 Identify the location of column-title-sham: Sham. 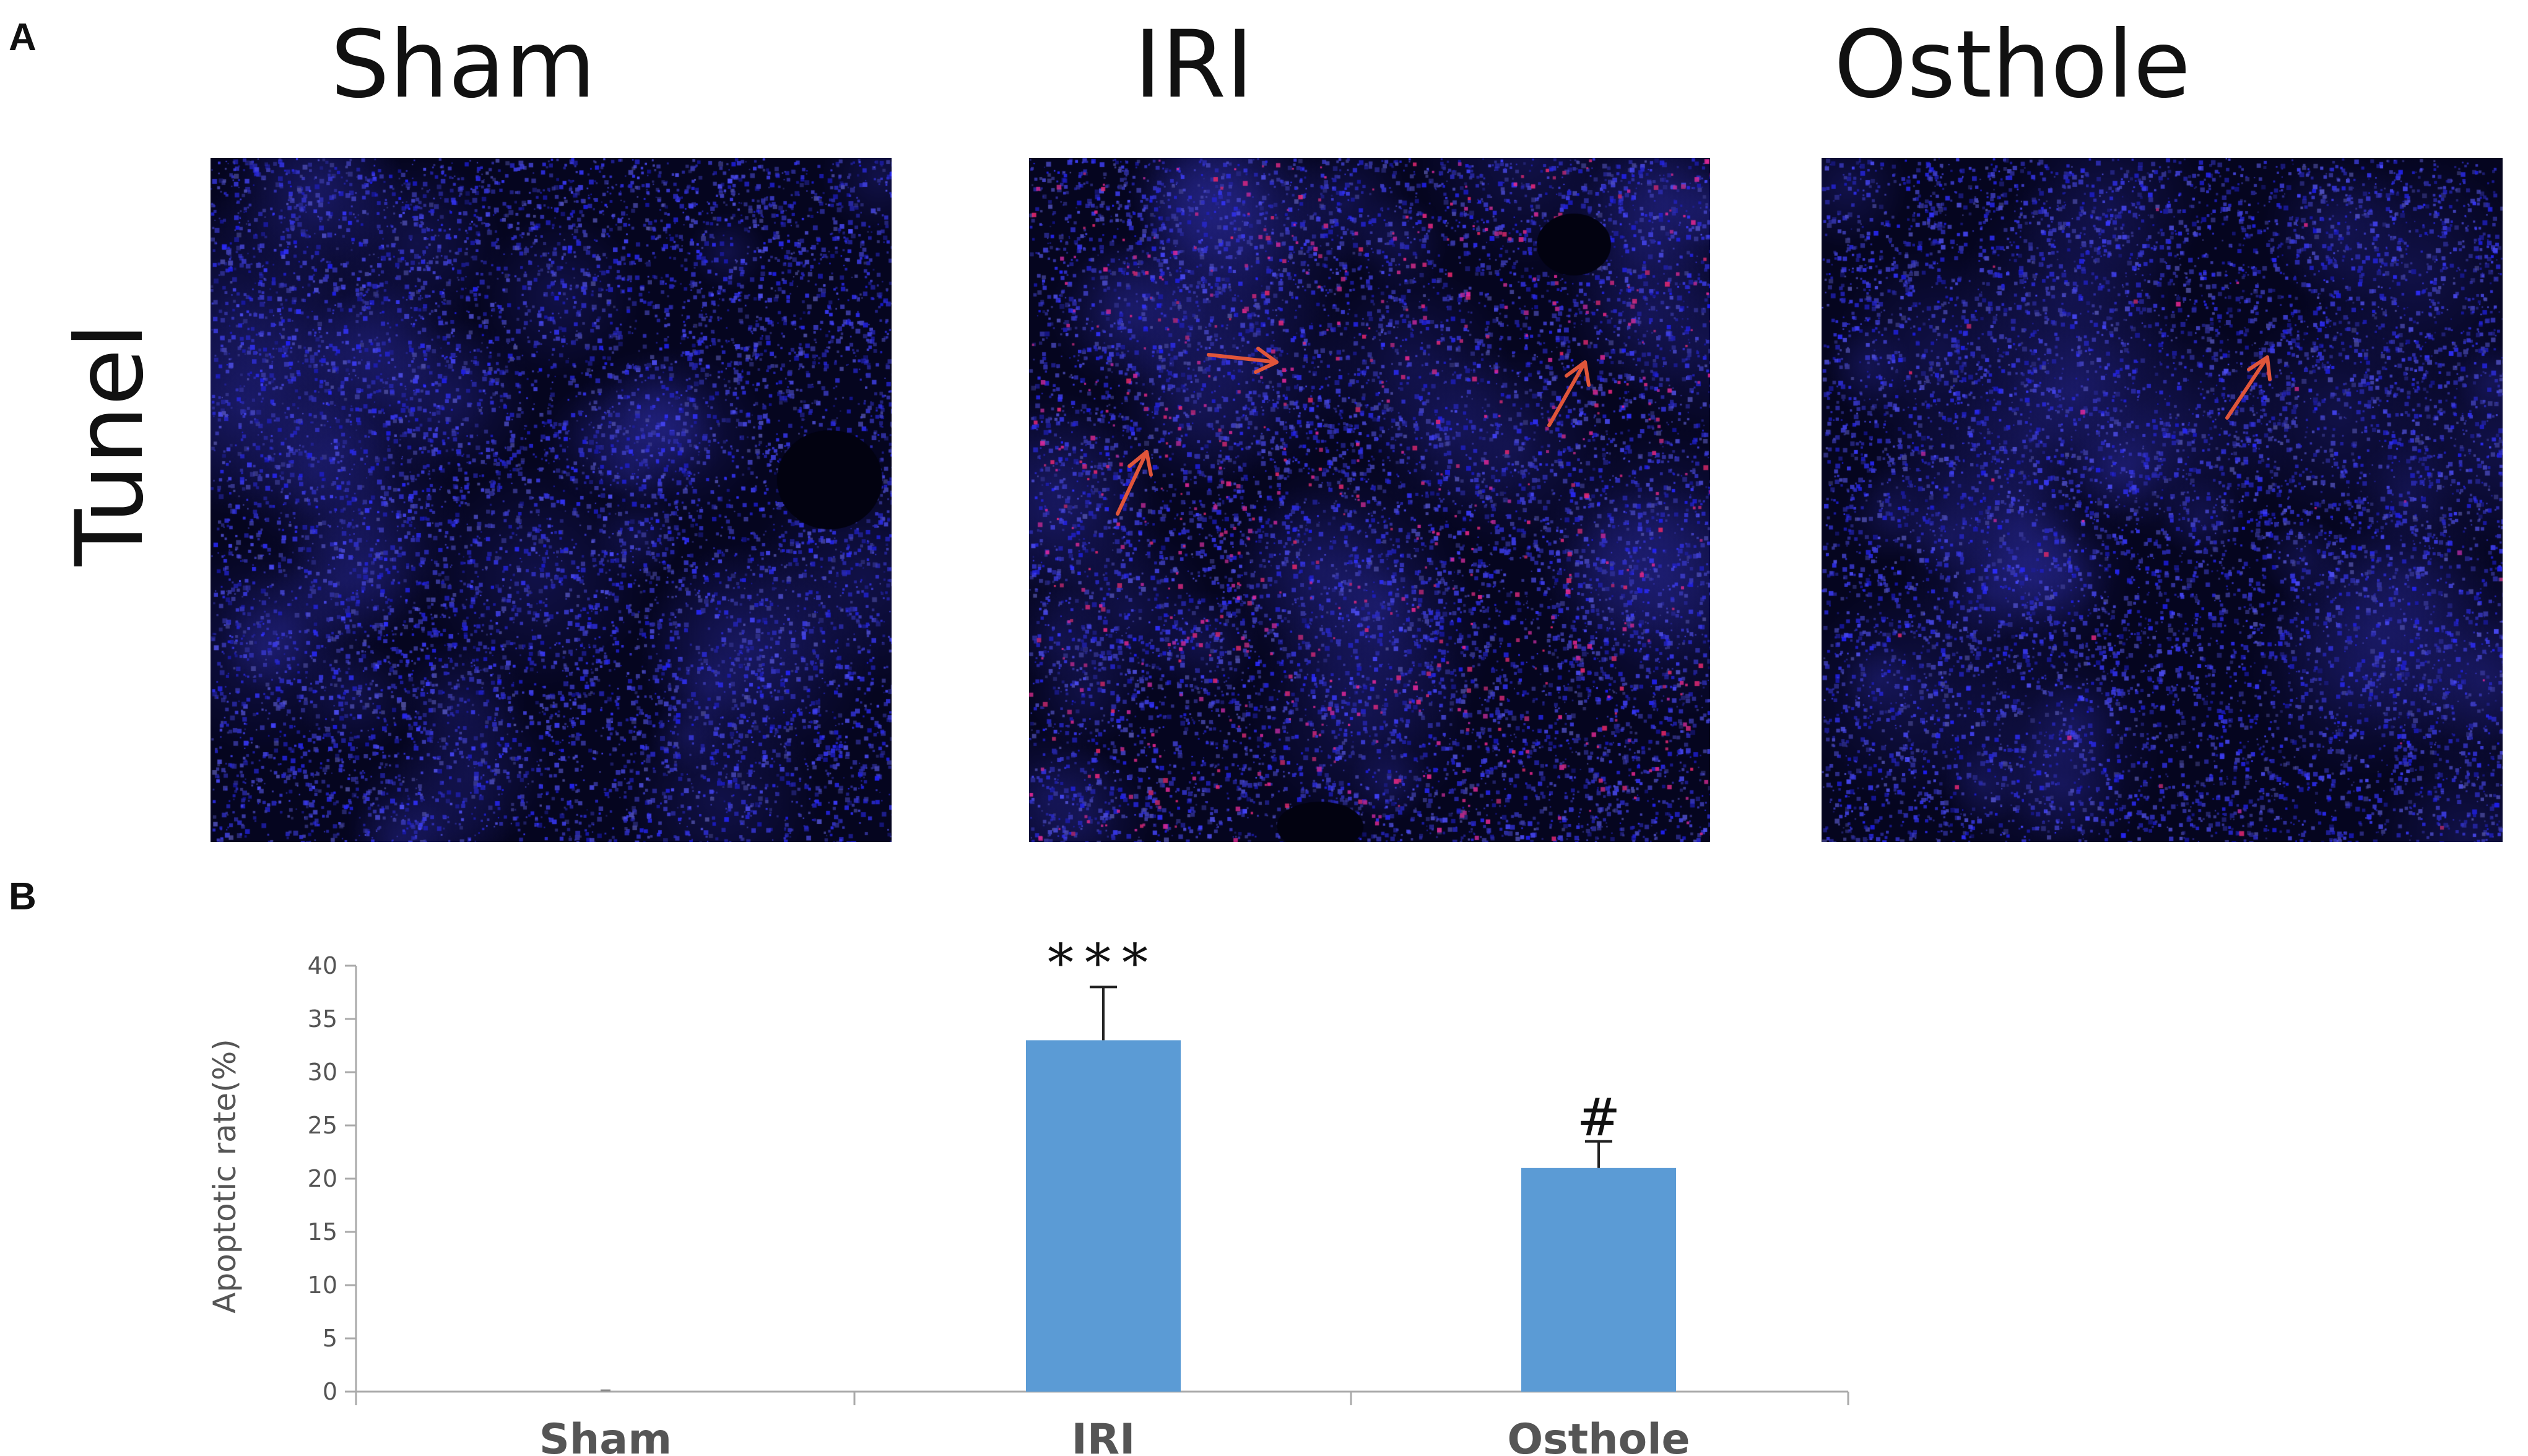
(463, 65).